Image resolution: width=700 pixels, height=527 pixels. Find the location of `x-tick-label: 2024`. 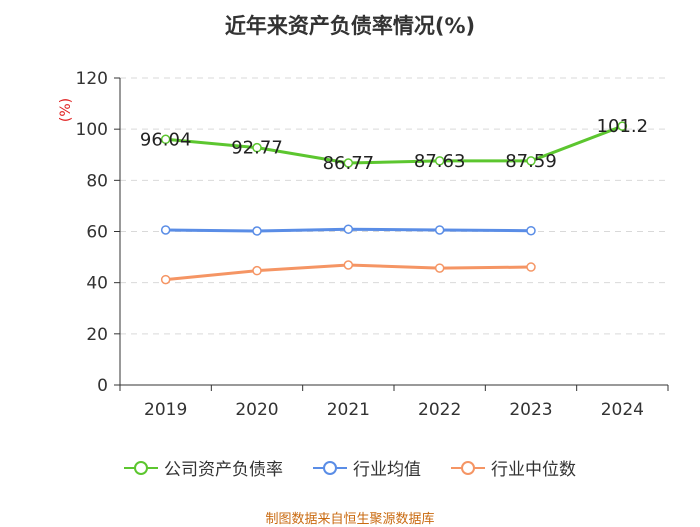

x-tick-label: 2024 is located at coordinates (622, 410).